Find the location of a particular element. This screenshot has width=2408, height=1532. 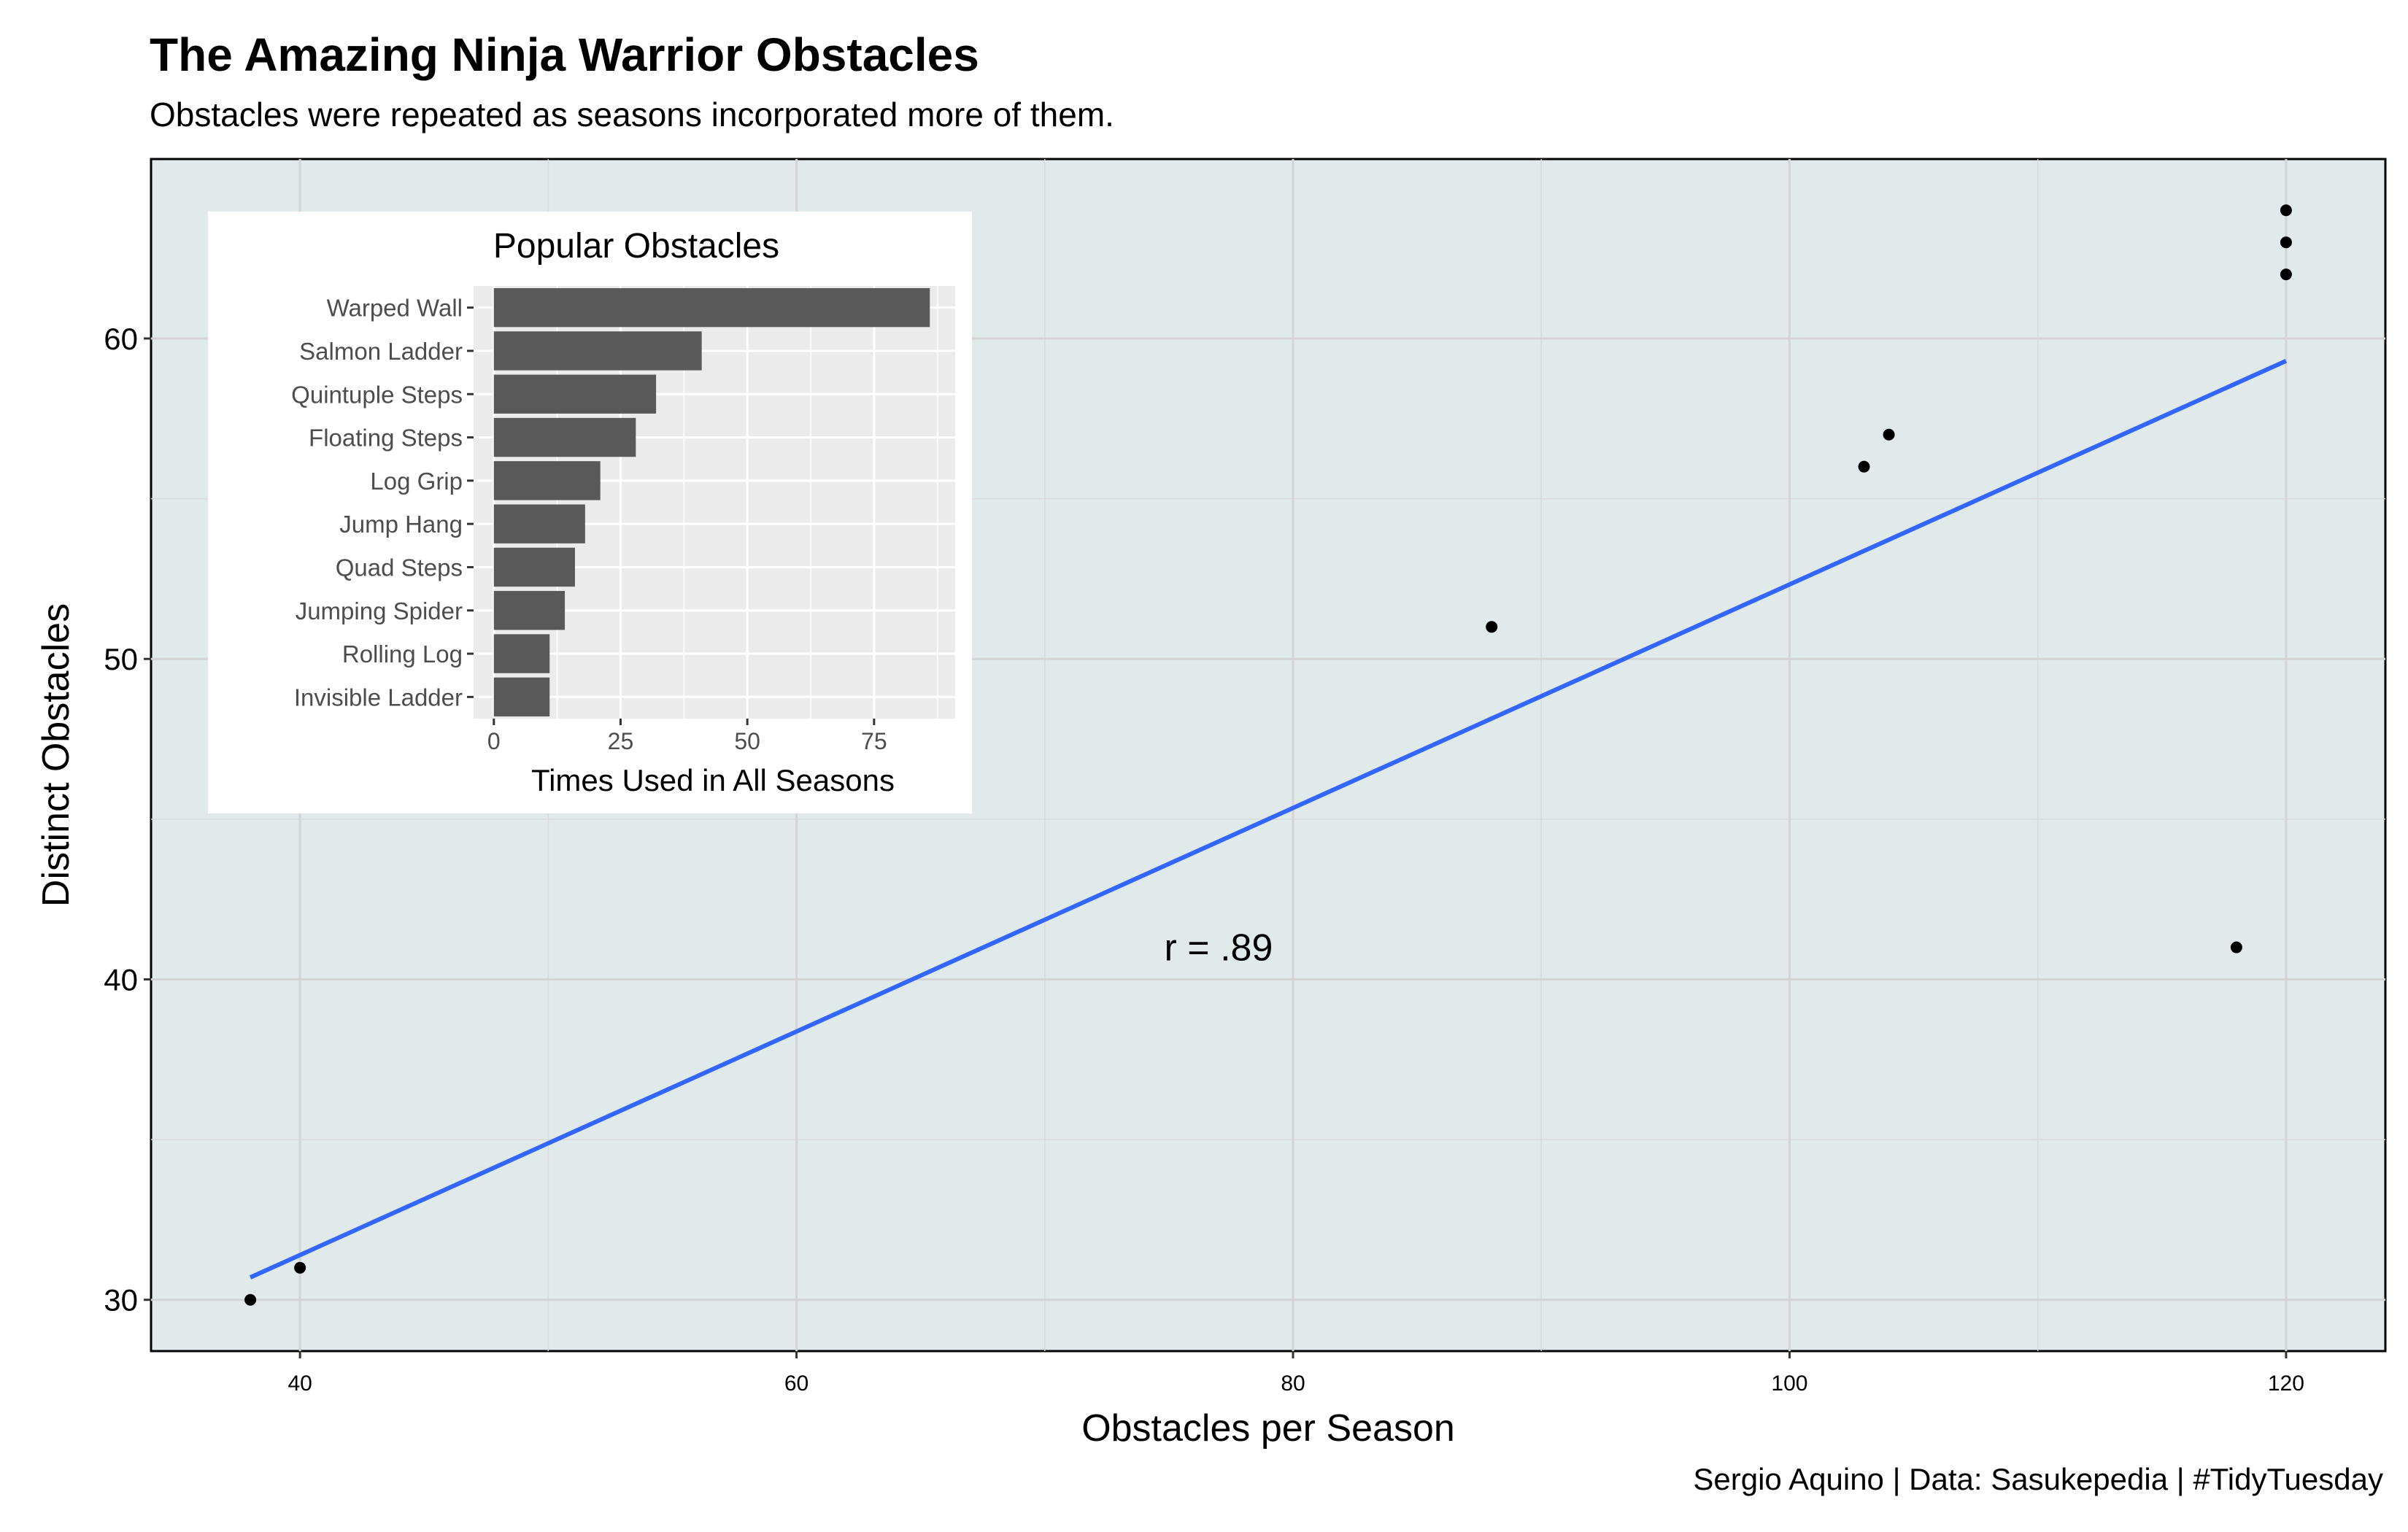

main-x-ticks: 40 60 80 100 120 is located at coordinates (1296, 1374).